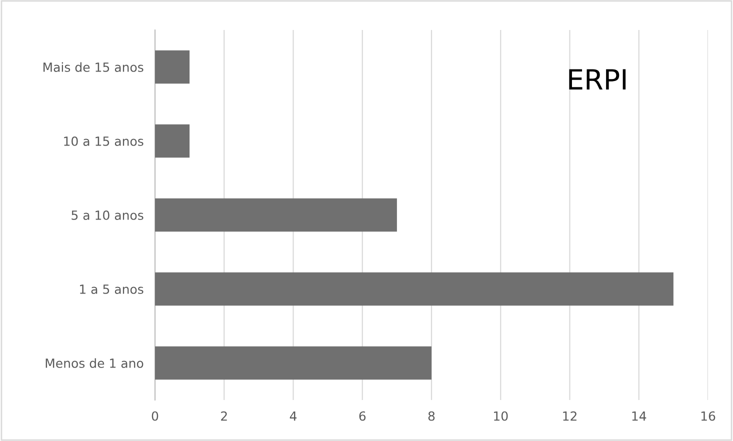 This screenshot has height=441, width=733. What do you see at coordinates (155, 416) in the screenshot?
I see `x-tick-label: 0` at bounding box center [155, 416].